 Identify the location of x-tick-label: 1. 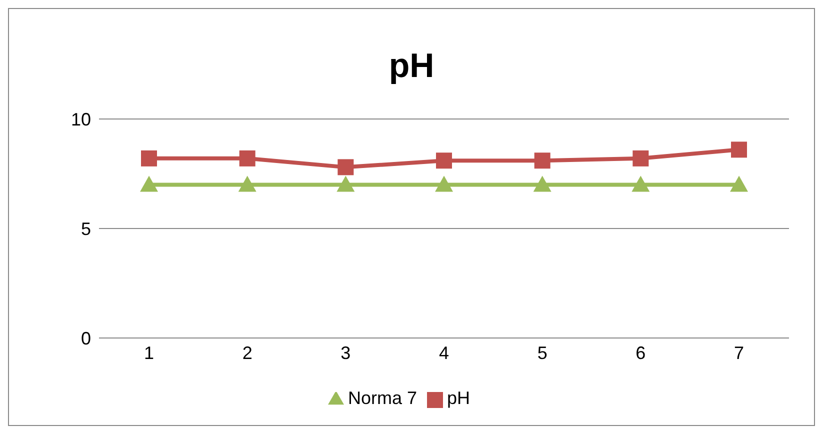
(149, 352).